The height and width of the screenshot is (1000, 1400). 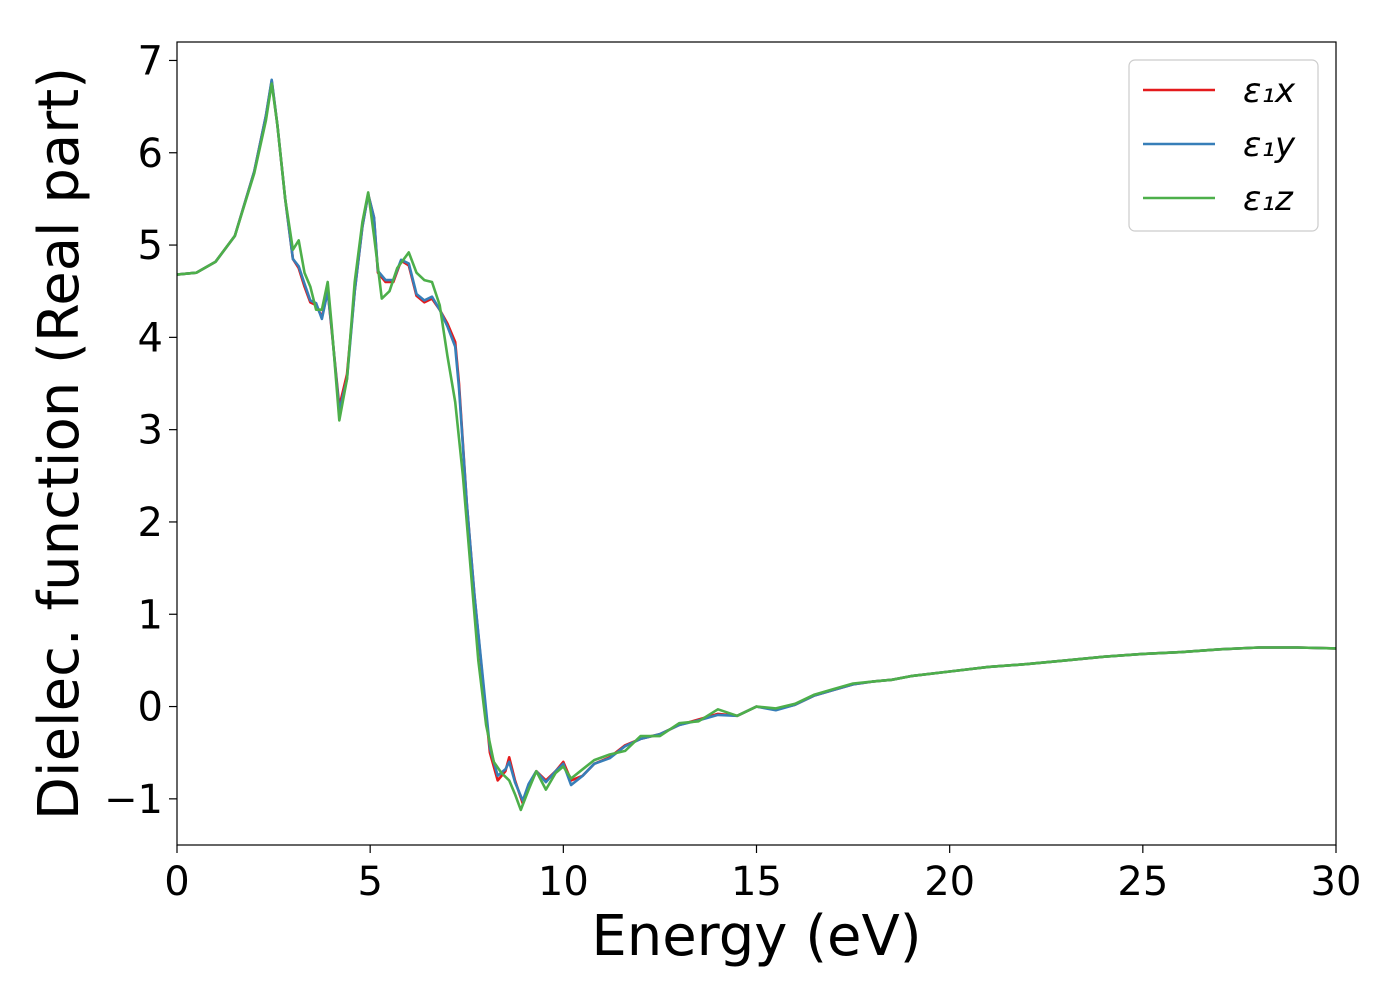 I want to click on x-tick-label: 0, so click(x=176, y=882).